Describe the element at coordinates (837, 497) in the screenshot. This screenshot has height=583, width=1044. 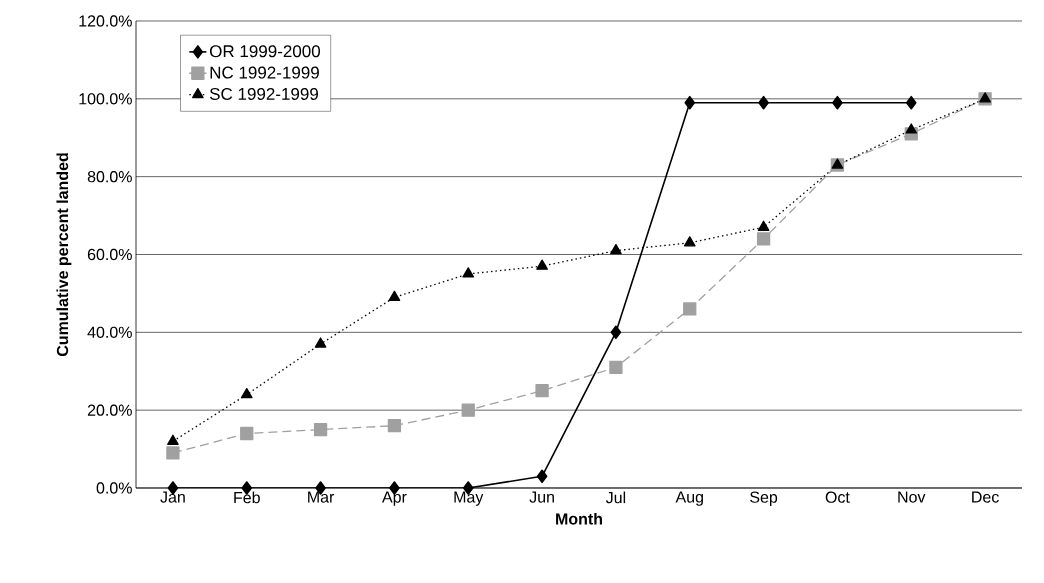
I see `x-tick-label: Oct` at that location.